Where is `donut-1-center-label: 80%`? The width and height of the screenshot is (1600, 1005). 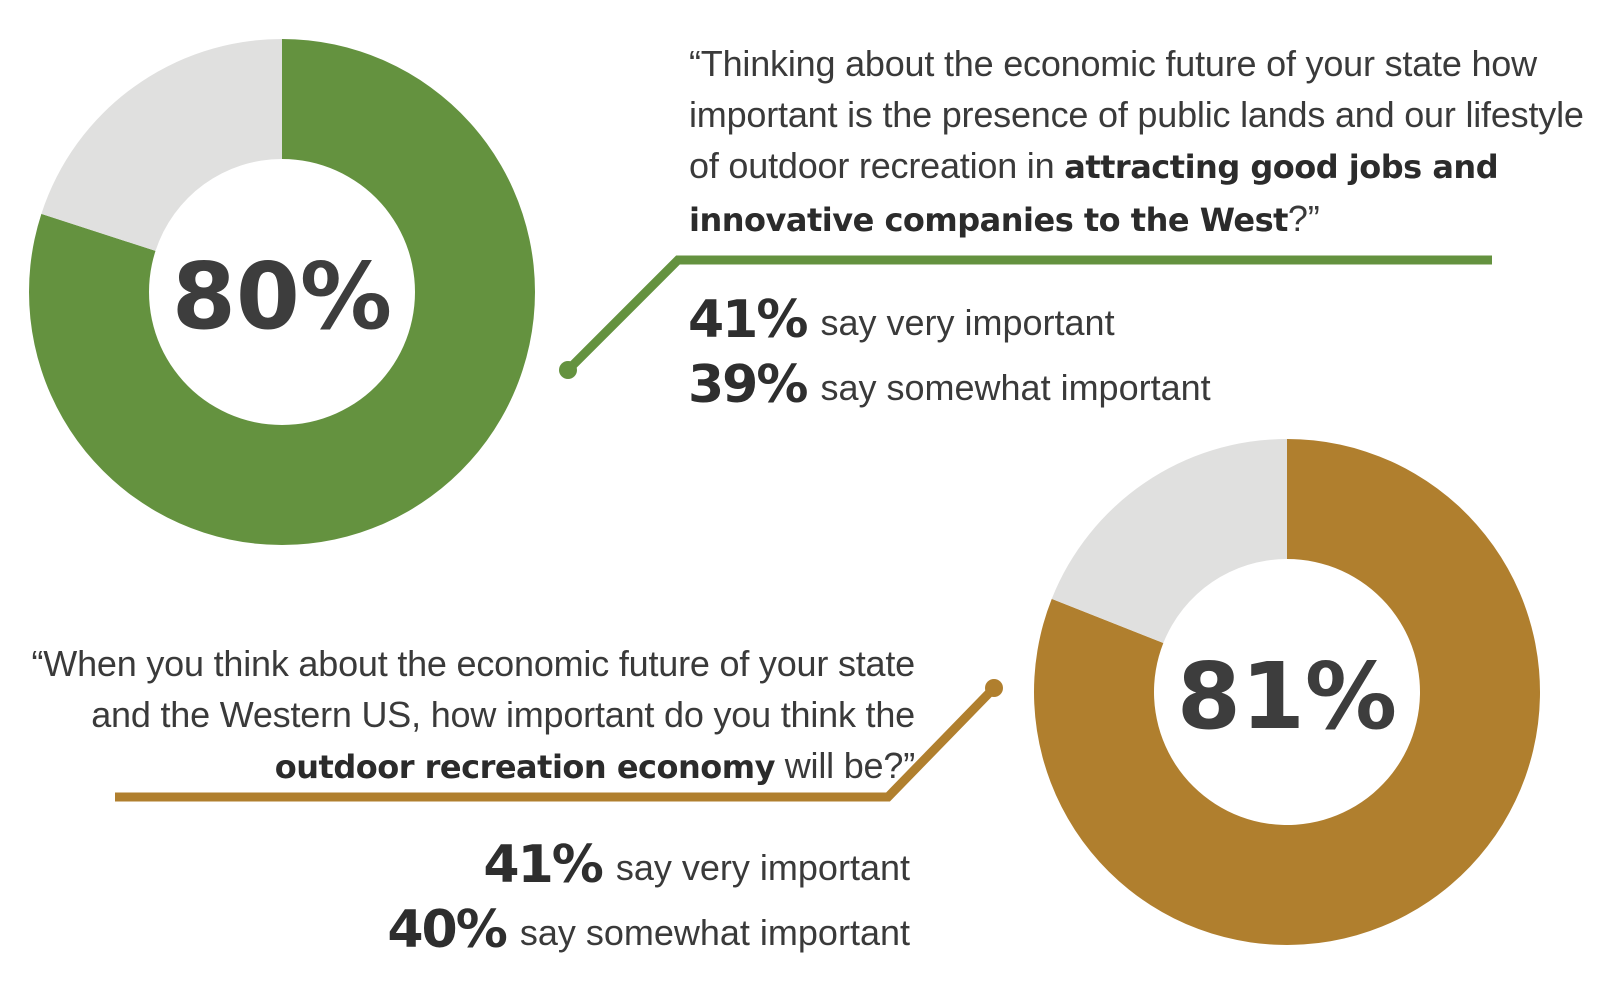 donut-1-center-label: 80% is located at coordinates (282, 296).